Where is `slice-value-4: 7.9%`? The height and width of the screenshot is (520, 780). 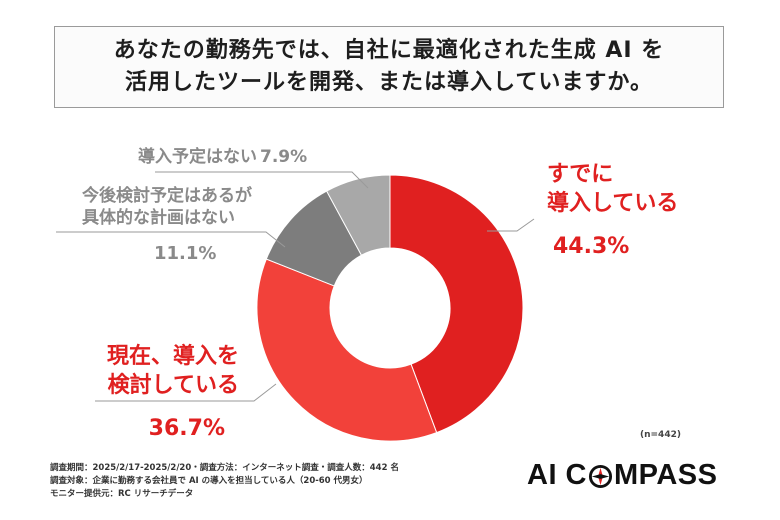 slice-value-4: 7.9% is located at coordinates (283, 157).